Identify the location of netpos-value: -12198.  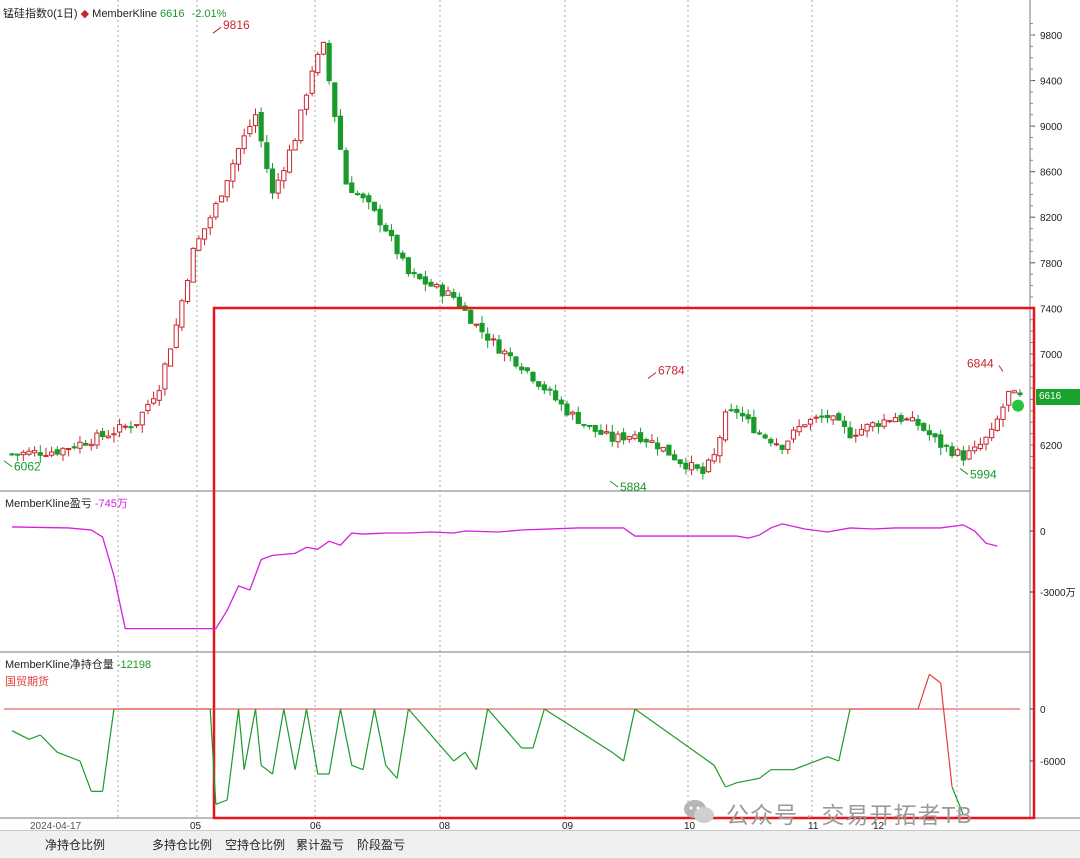
(134, 665).